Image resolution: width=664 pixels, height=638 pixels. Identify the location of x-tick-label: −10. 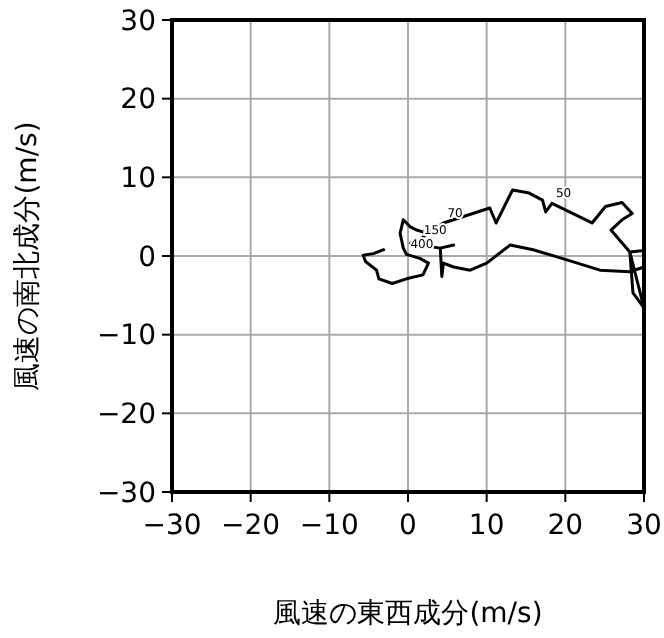
(329, 526).